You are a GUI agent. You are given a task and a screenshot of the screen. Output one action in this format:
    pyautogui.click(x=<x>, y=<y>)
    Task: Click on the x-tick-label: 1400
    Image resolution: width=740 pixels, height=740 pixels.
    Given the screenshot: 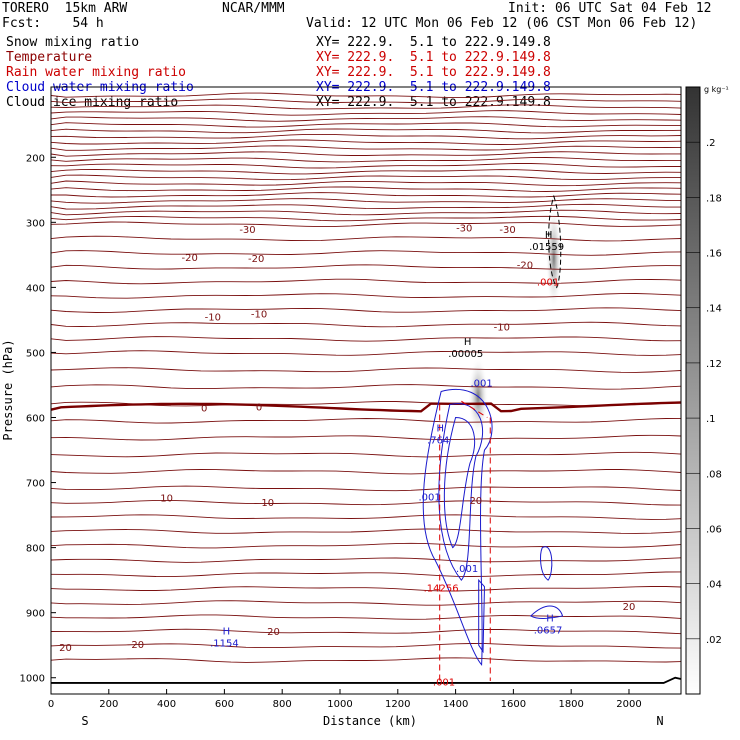 What is the action you would take?
    pyautogui.click(x=455, y=704)
    